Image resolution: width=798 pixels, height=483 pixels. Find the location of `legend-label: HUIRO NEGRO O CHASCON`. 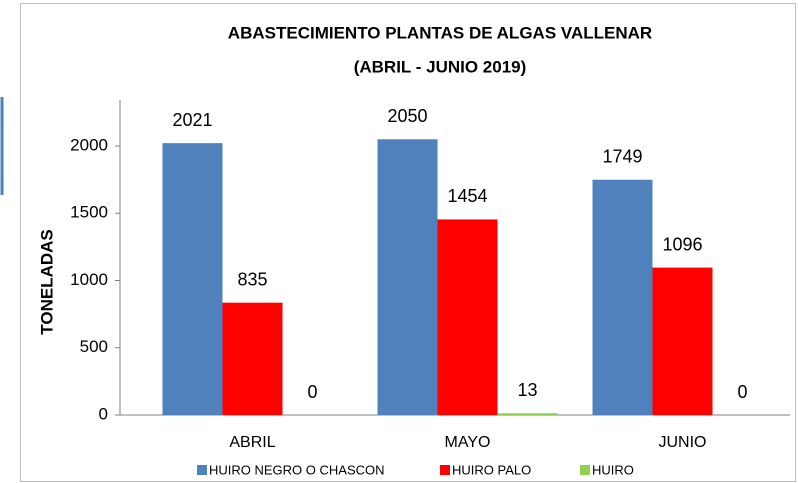

legend-label: HUIRO NEGRO O CHASCON is located at coordinates (297, 469).